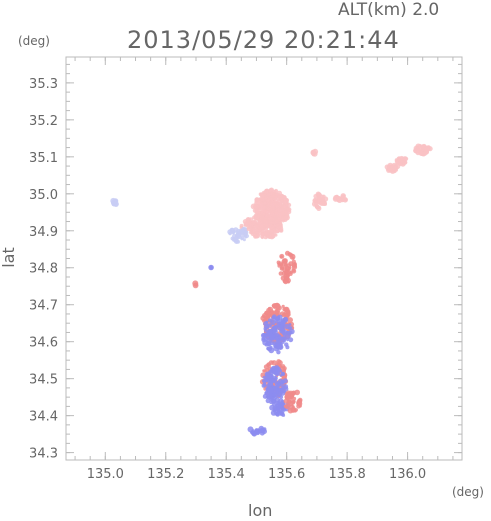 The image size is (491, 521). Describe the element at coordinates (43, 269) in the screenshot. I see `y-tick-label: 34.8` at that location.